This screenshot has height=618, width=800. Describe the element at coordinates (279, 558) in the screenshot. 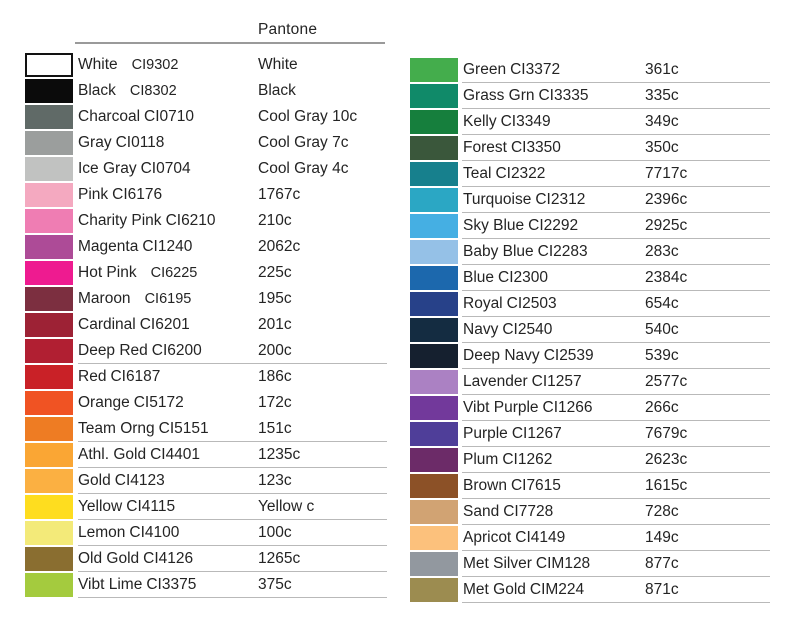

I see `pantone-value: 1265c` at that location.